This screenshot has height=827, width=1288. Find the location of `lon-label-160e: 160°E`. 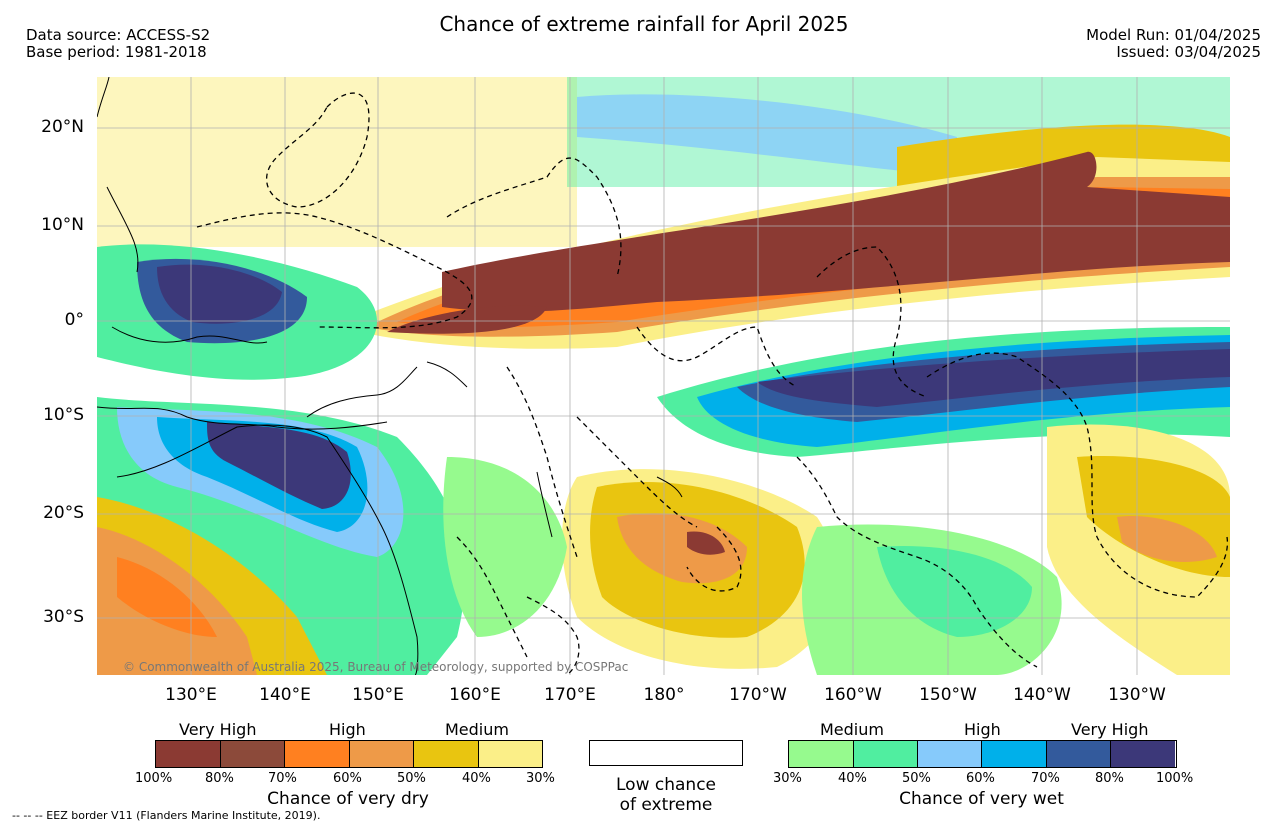

lon-label-160e: 160°E is located at coordinates (475, 695).